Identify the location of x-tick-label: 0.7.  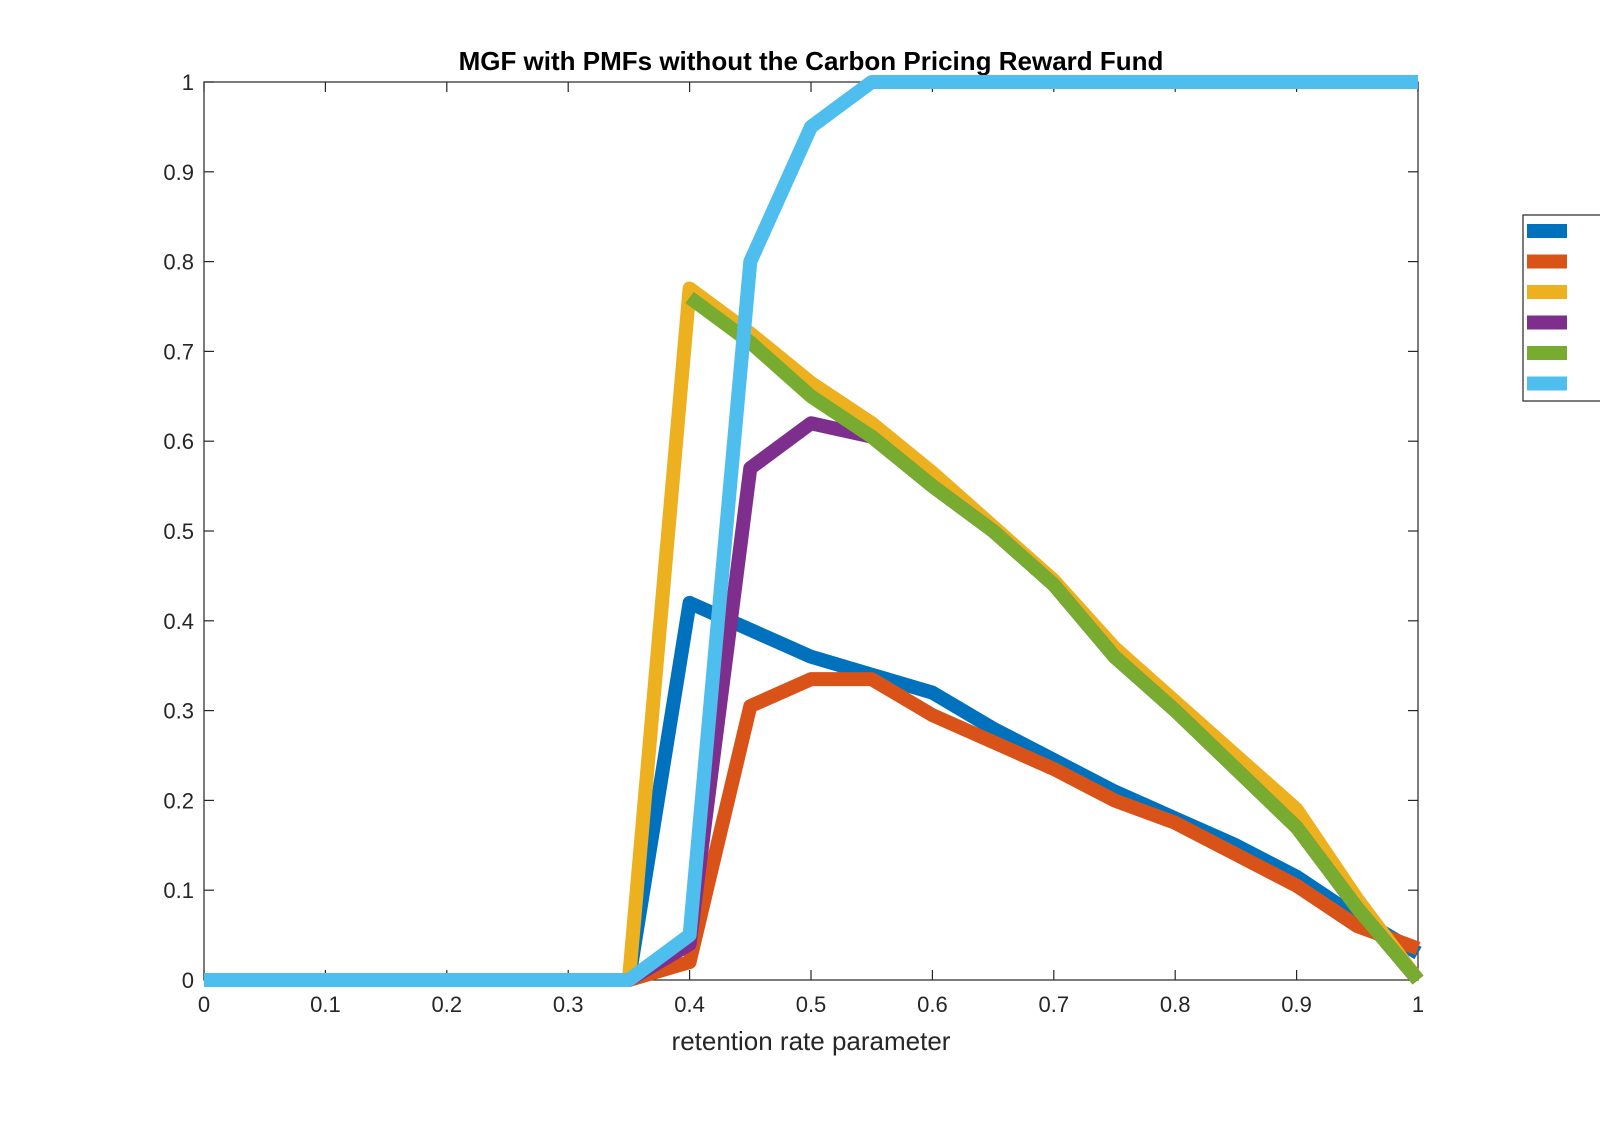
(1054, 1004).